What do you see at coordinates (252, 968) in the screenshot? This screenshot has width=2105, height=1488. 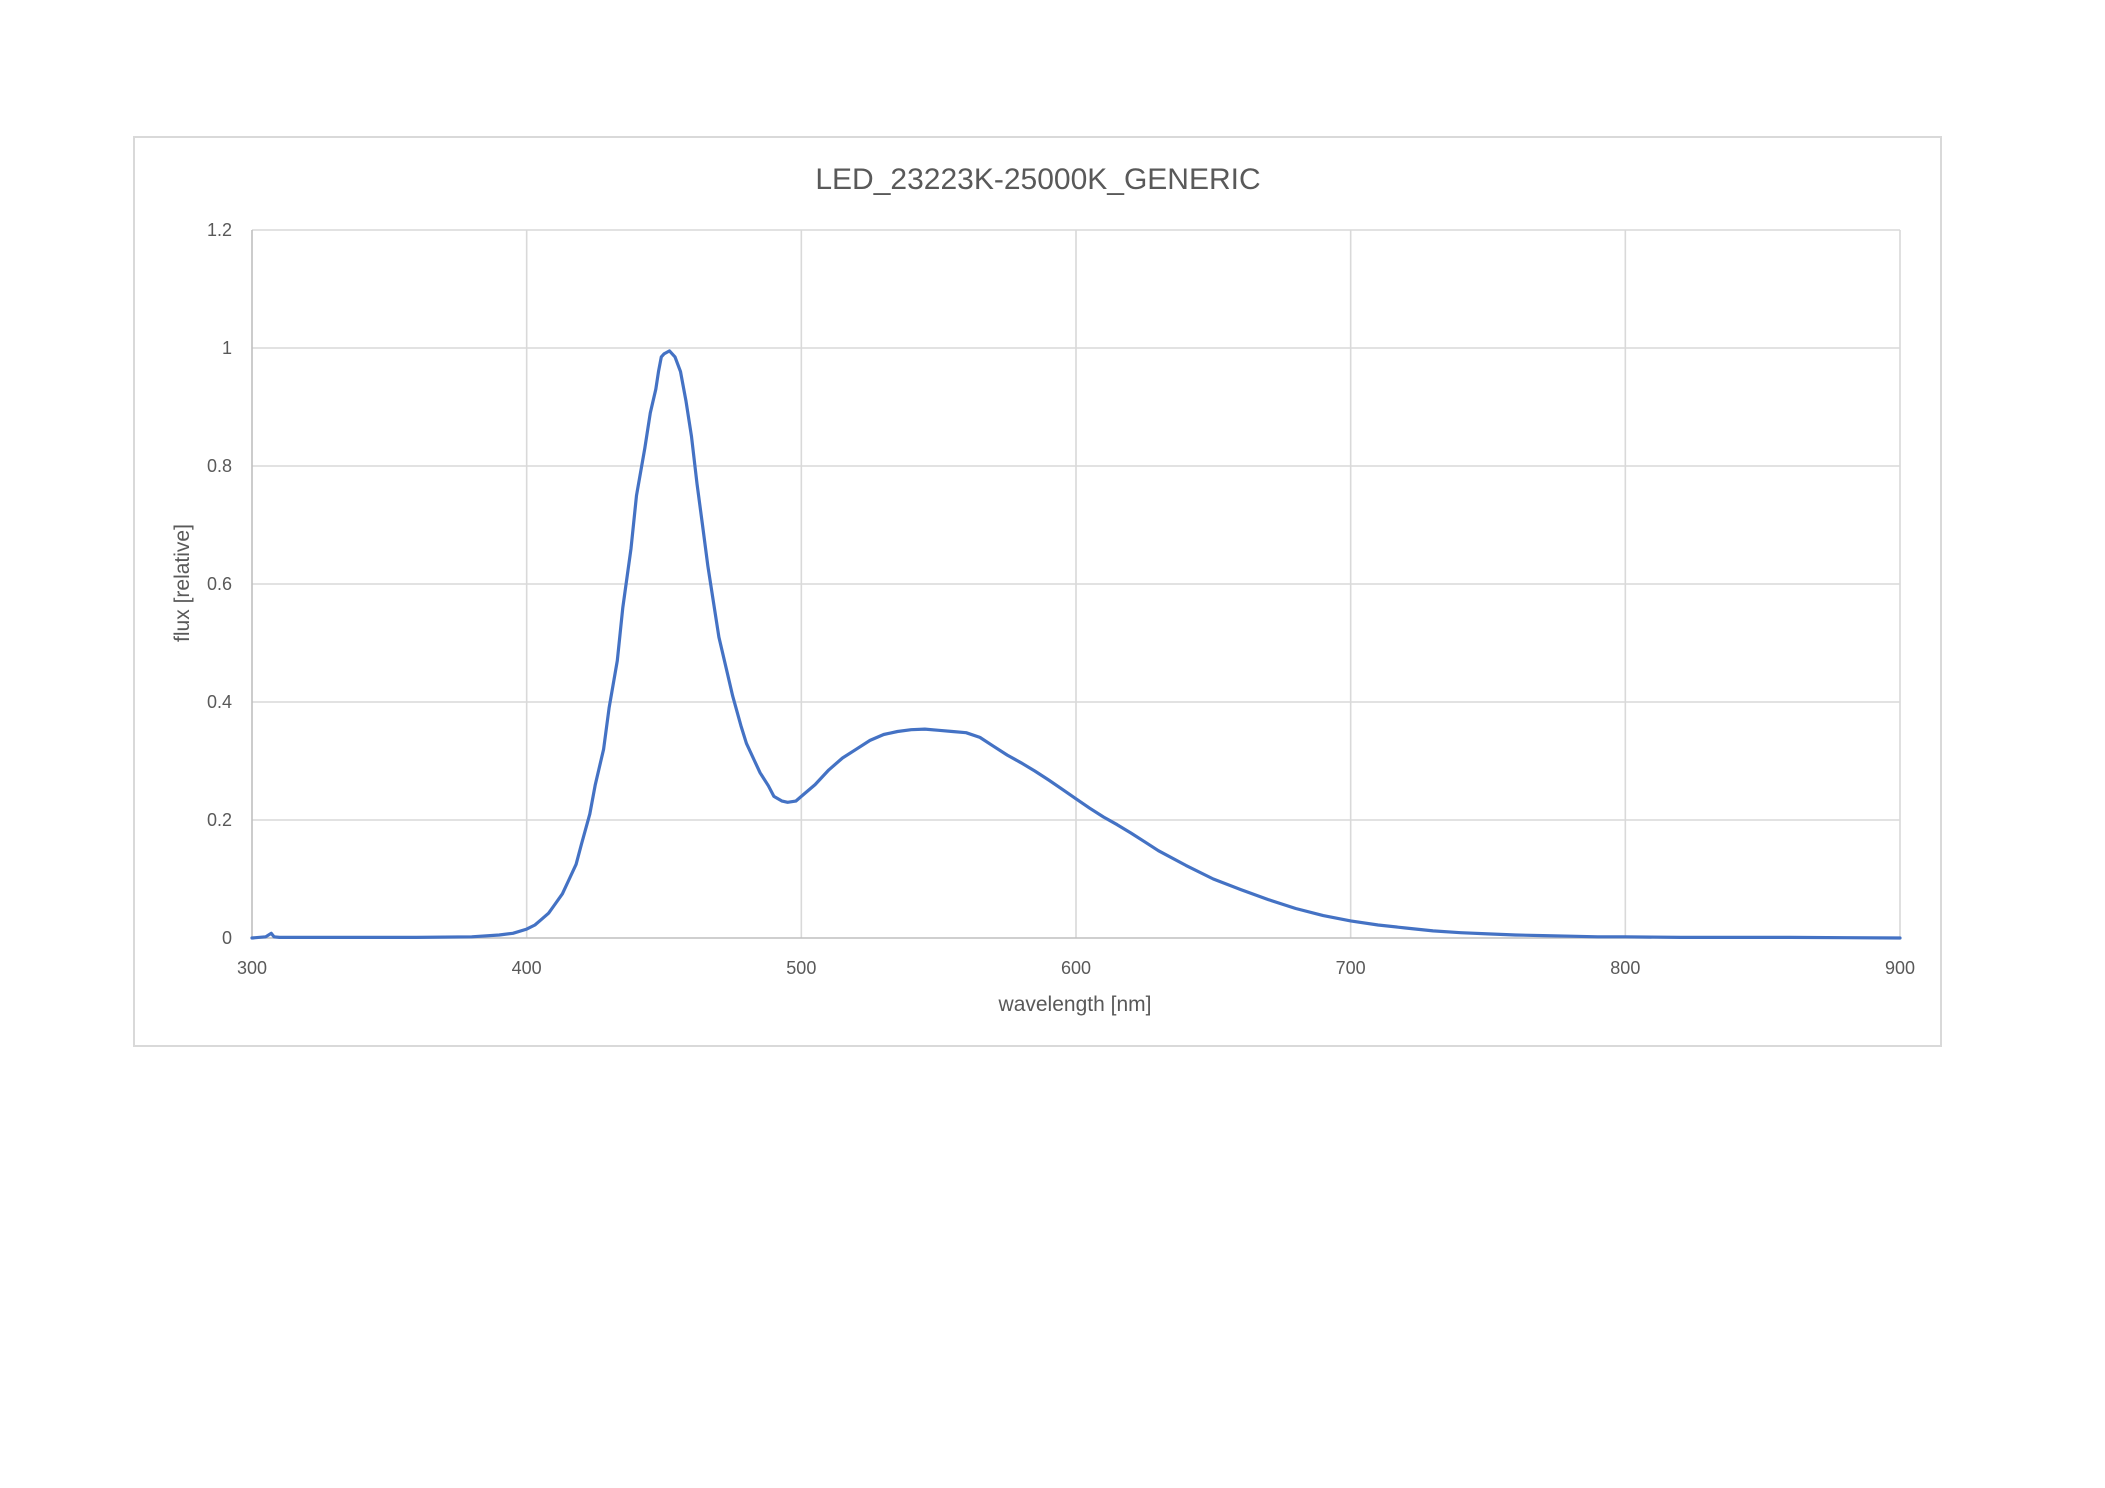 I see `x-tick-label: 300` at bounding box center [252, 968].